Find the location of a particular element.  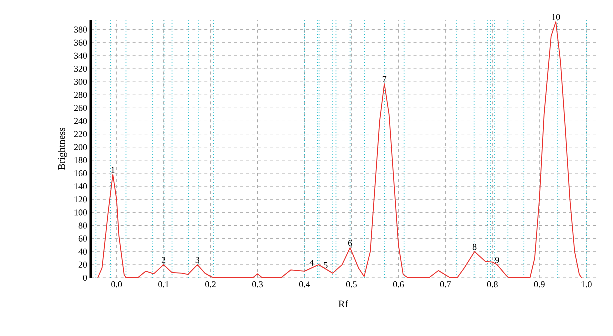

annotation: 3 is located at coordinates (198, 260).